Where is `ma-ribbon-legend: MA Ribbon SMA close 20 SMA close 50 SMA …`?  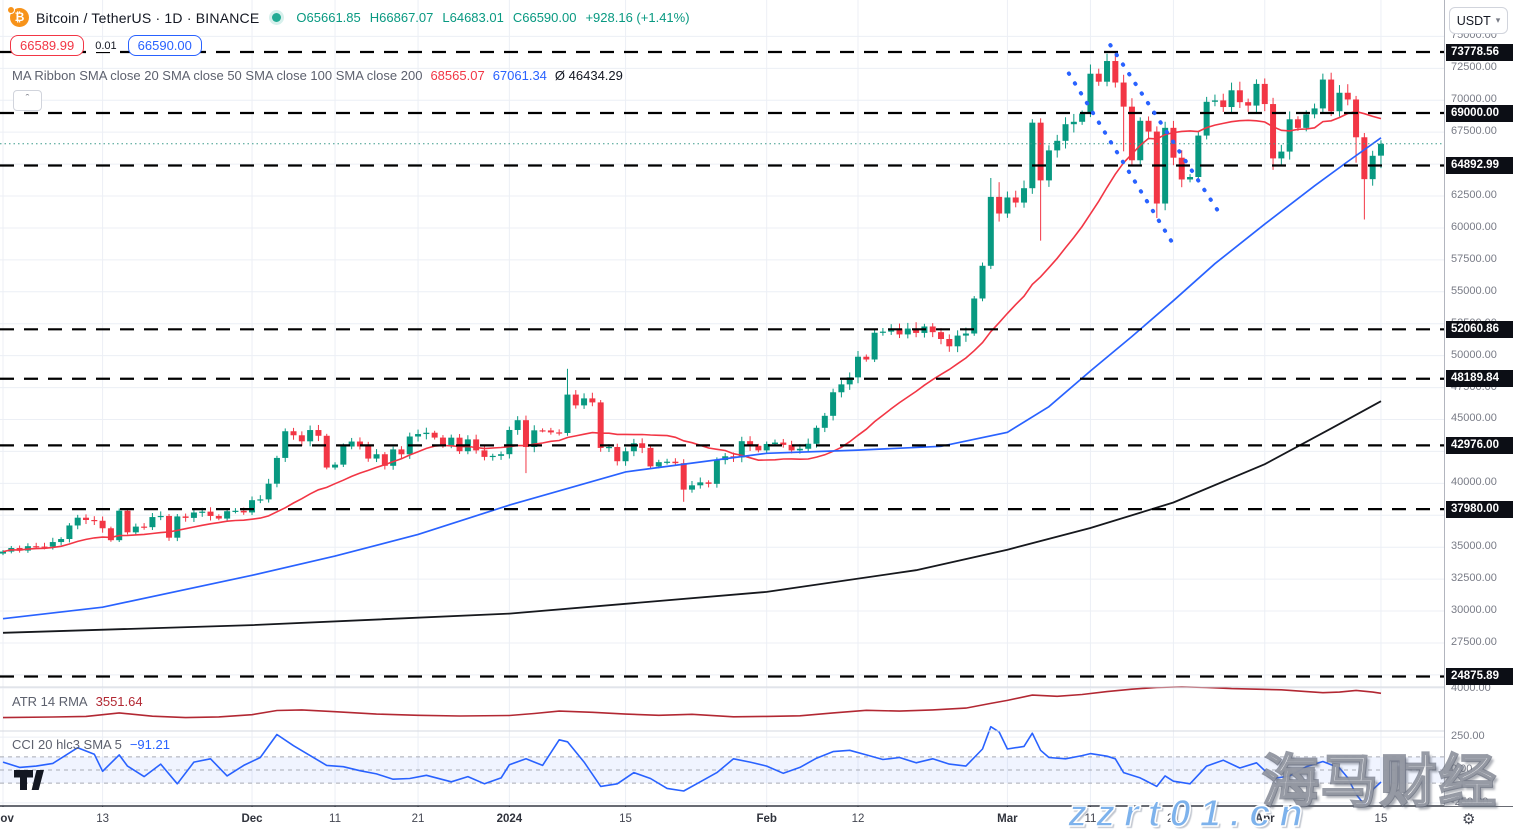 ma-ribbon-legend: MA Ribbon SMA close 20 SMA close 50 SMA … is located at coordinates (317, 75).